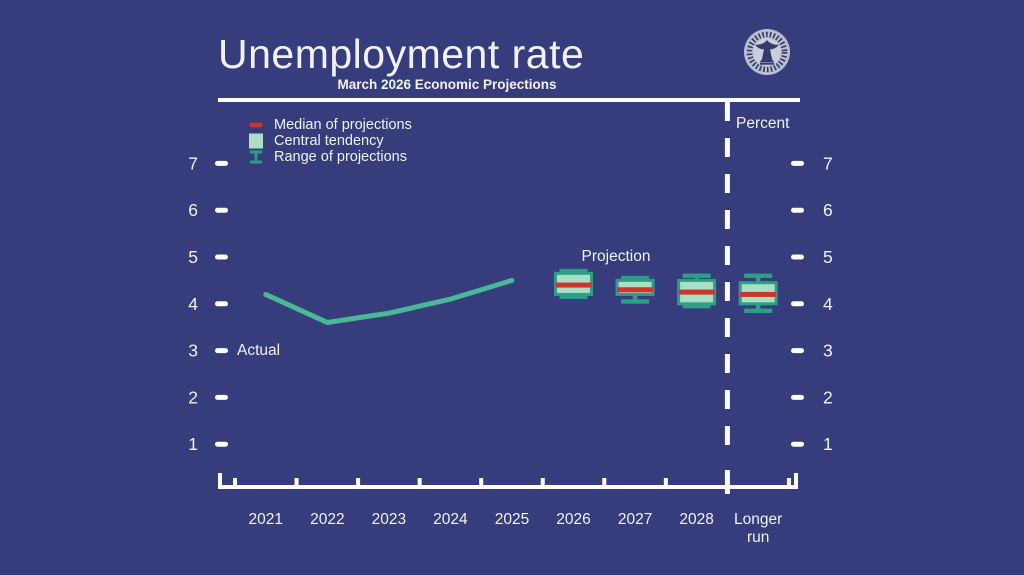 Image resolution: width=1024 pixels, height=575 pixels. What do you see at coordinates (573, 519) in the screenshot?
I see `x-axis-label: 2026` at bounding box center [573, 519].